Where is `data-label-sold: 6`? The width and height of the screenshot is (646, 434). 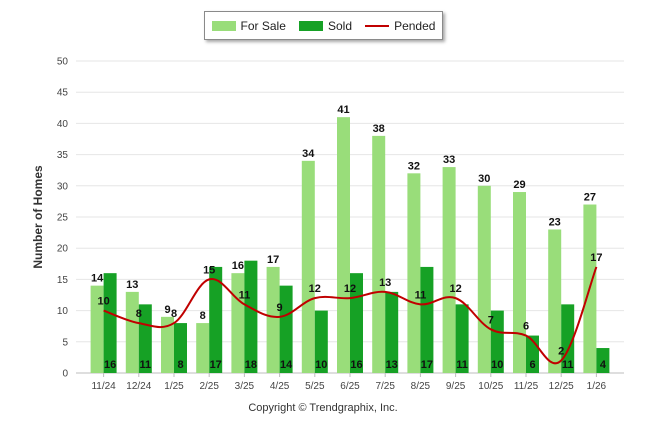 data-label-sold: 6 is located at coordinates (532, 365).